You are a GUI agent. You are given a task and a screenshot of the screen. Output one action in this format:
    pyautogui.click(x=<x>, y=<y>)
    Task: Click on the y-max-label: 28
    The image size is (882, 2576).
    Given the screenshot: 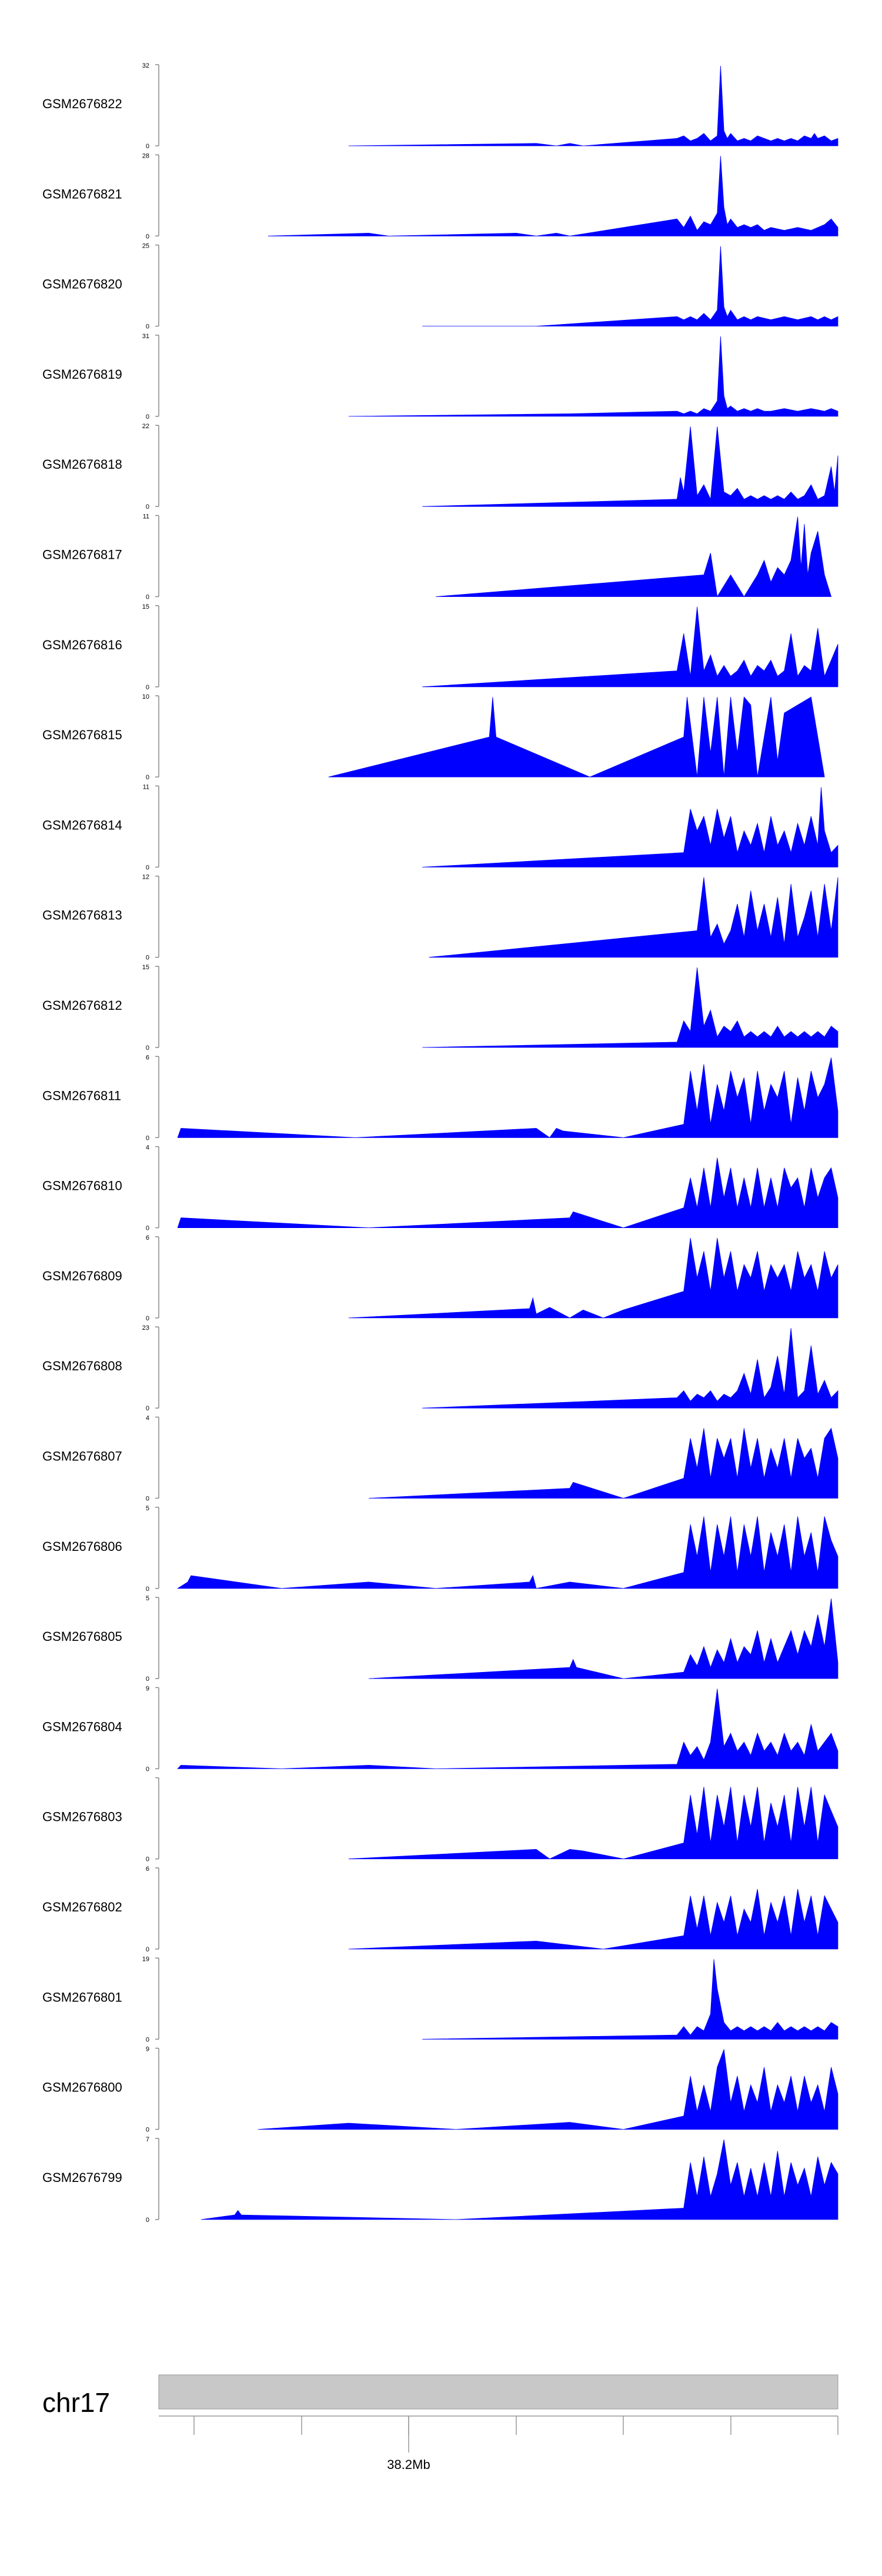 What is the action you would take?
    pyautogui.click(x=145, y=155)
    